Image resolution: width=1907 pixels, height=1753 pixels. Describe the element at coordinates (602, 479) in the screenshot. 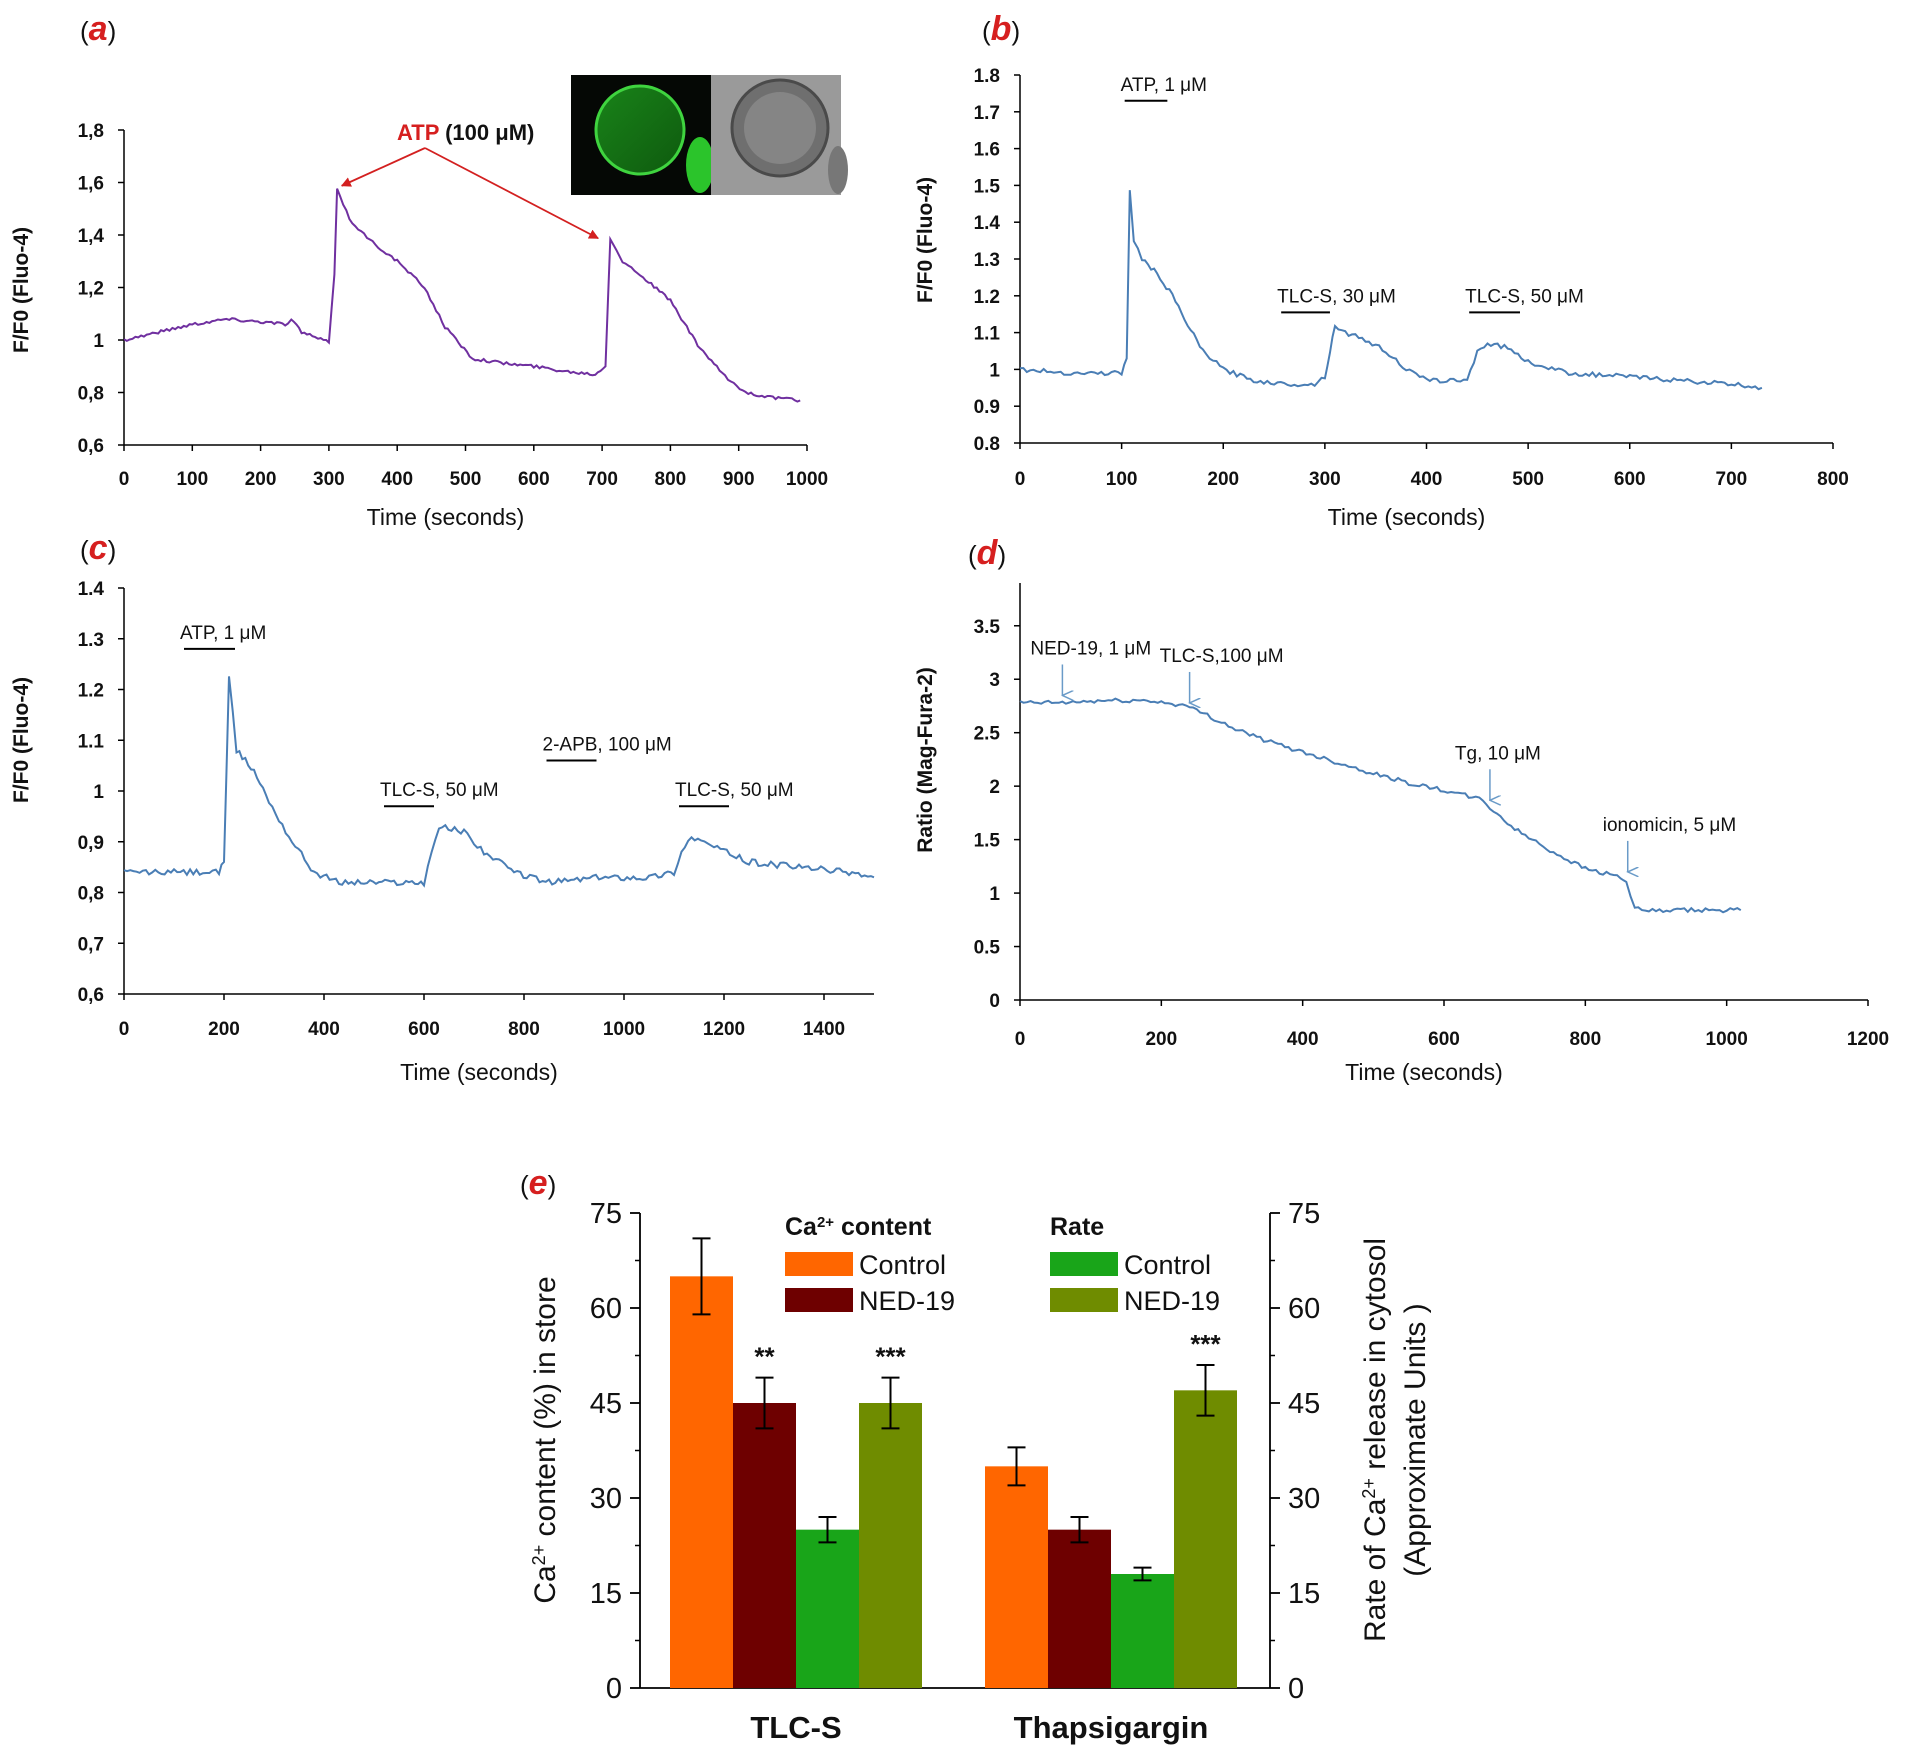

I see `x-tick-label: 700` at that location.